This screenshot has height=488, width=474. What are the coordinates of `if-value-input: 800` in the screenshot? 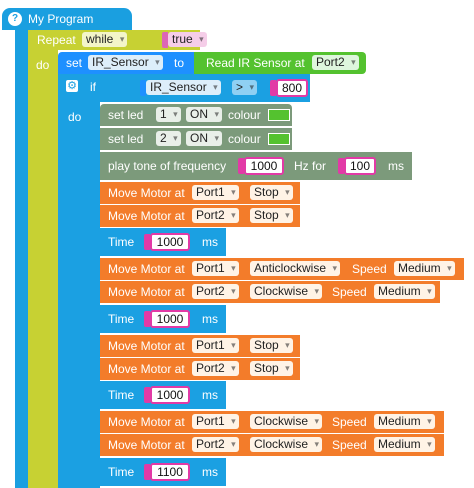 It's located at (292, 88).